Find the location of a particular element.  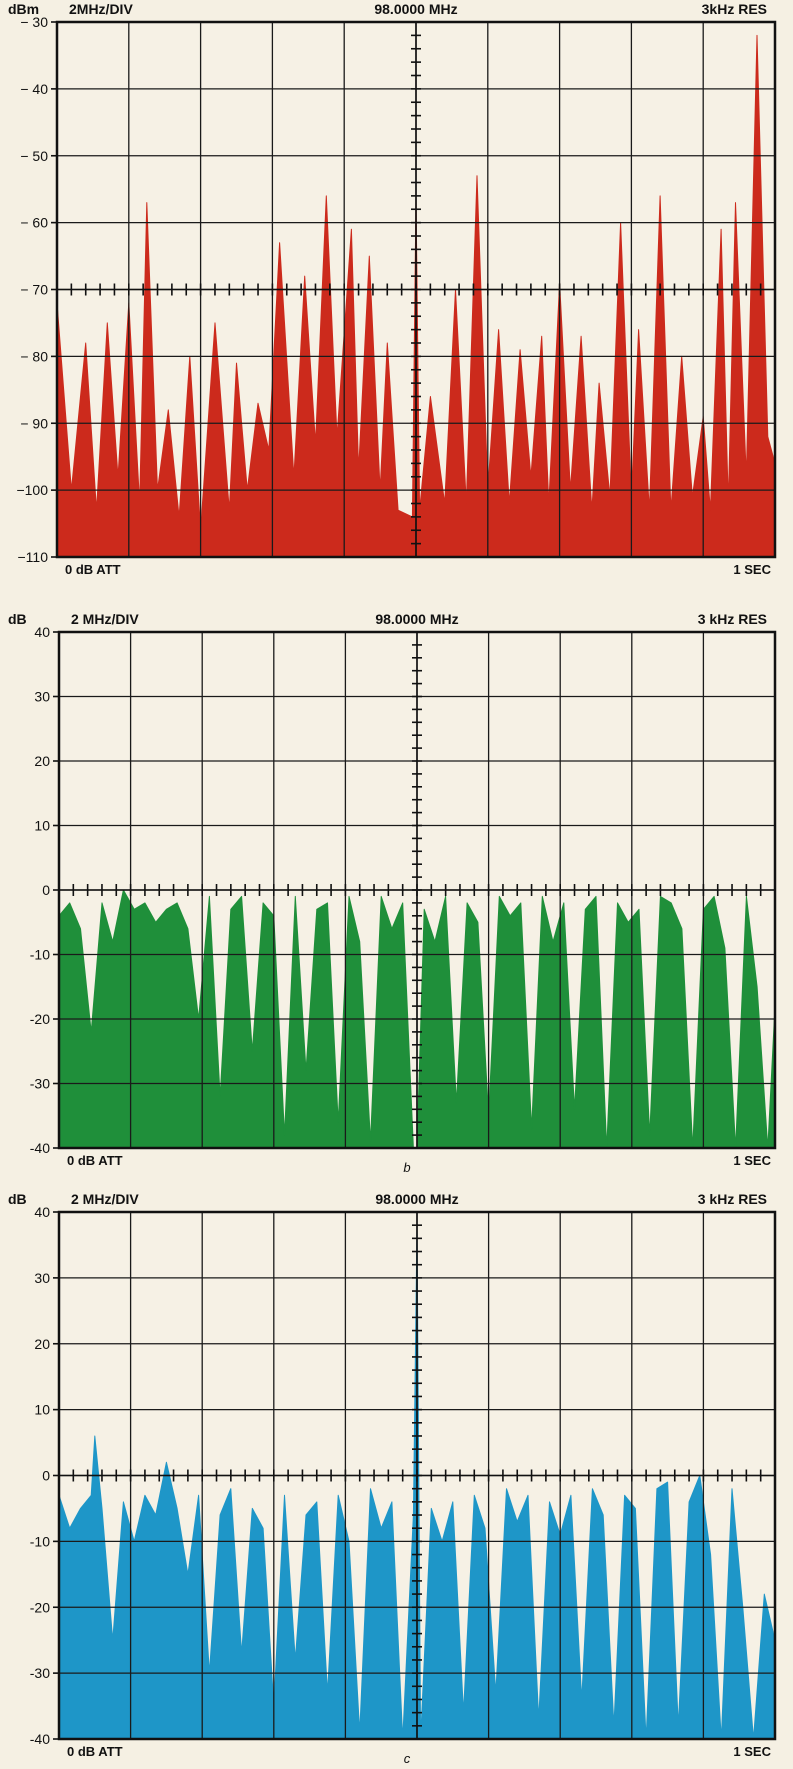

y-tick-label: − 90 is located at coordinates (34, 423).